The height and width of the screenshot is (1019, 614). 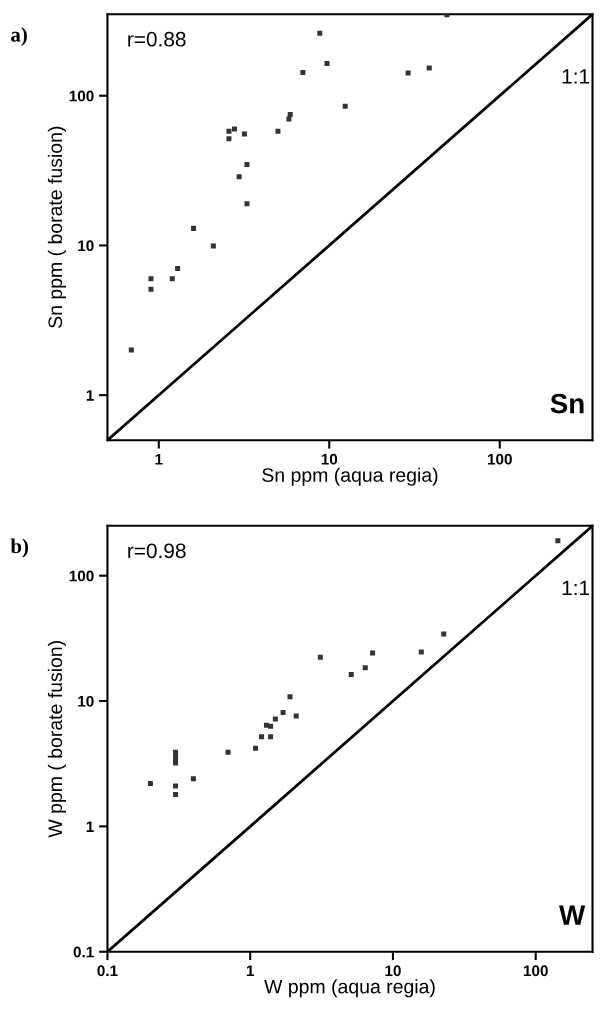 I want to click on y-axis-title: Sn ppm ( borate fusion), so click(x=56, y=227).